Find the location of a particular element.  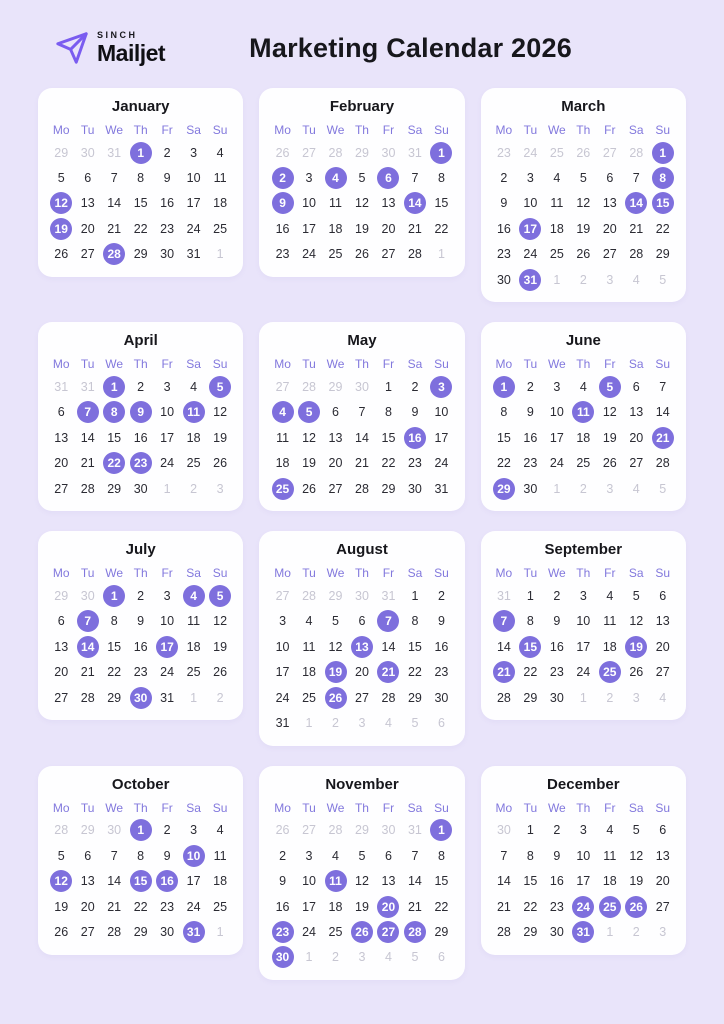

day-cell-muted: 2 is located at coordinates (194, 488).